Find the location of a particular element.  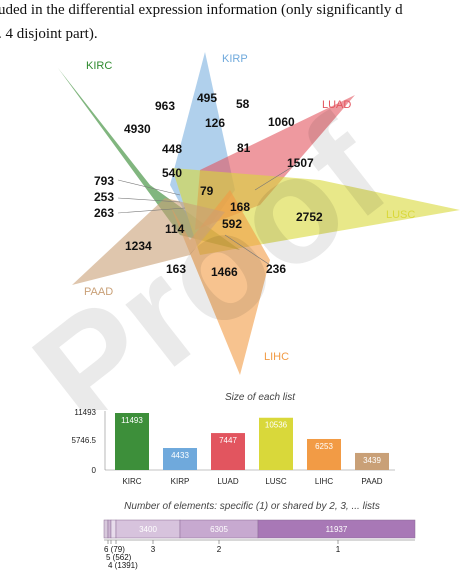

region-count: 540 is located at coordinates (172, 173).